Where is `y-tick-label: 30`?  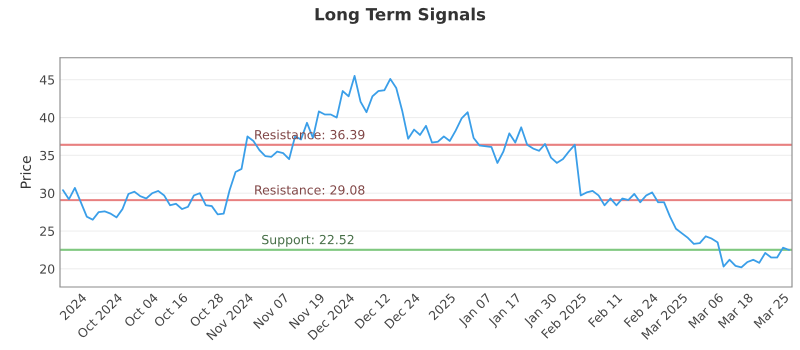
y-tick-label: 30 is located at coordinates (47, 193).